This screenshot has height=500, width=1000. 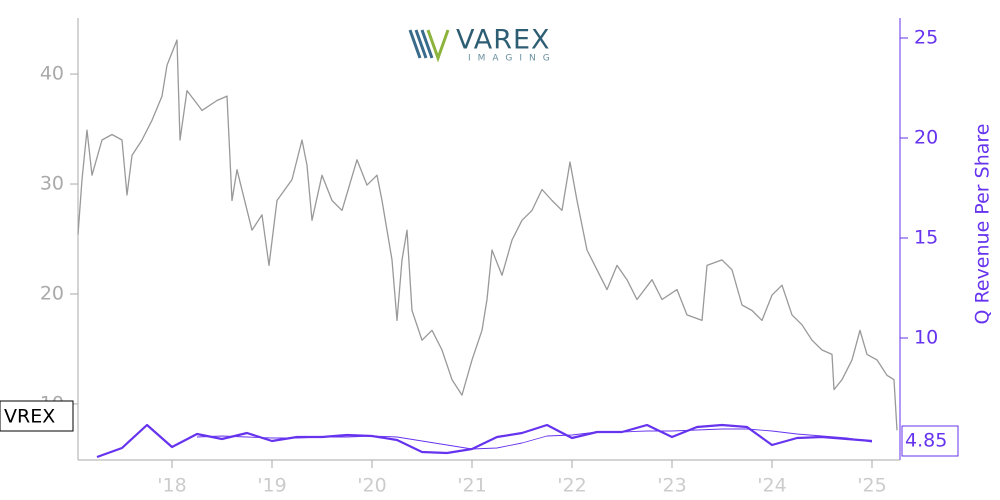 What do you see at coordinates (926, 238) in the screenshot?
I see `y2-tick-label: 15` at bounding box center [926, 238].